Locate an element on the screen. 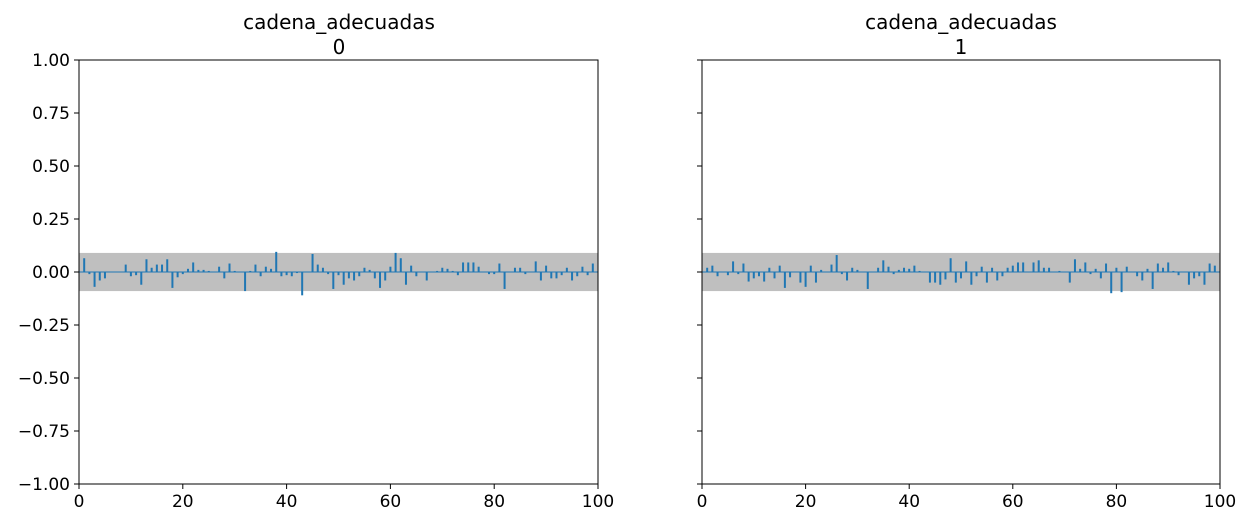 The height and width of the screenshot is (523, 1248). y-tick-label: 0.50 is located at coordinates (51, 167).